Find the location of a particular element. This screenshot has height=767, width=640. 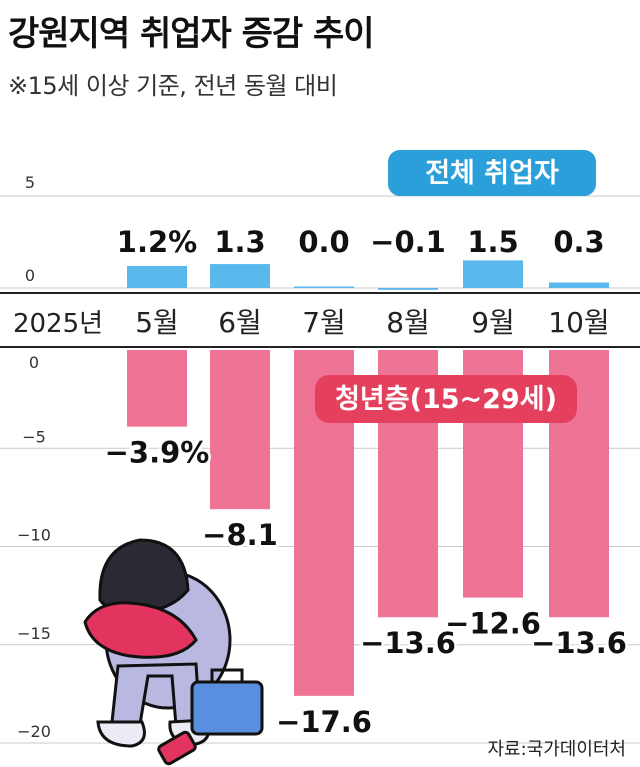

youth-value-label-5: −13.6 is located at coordinates (579, 643).